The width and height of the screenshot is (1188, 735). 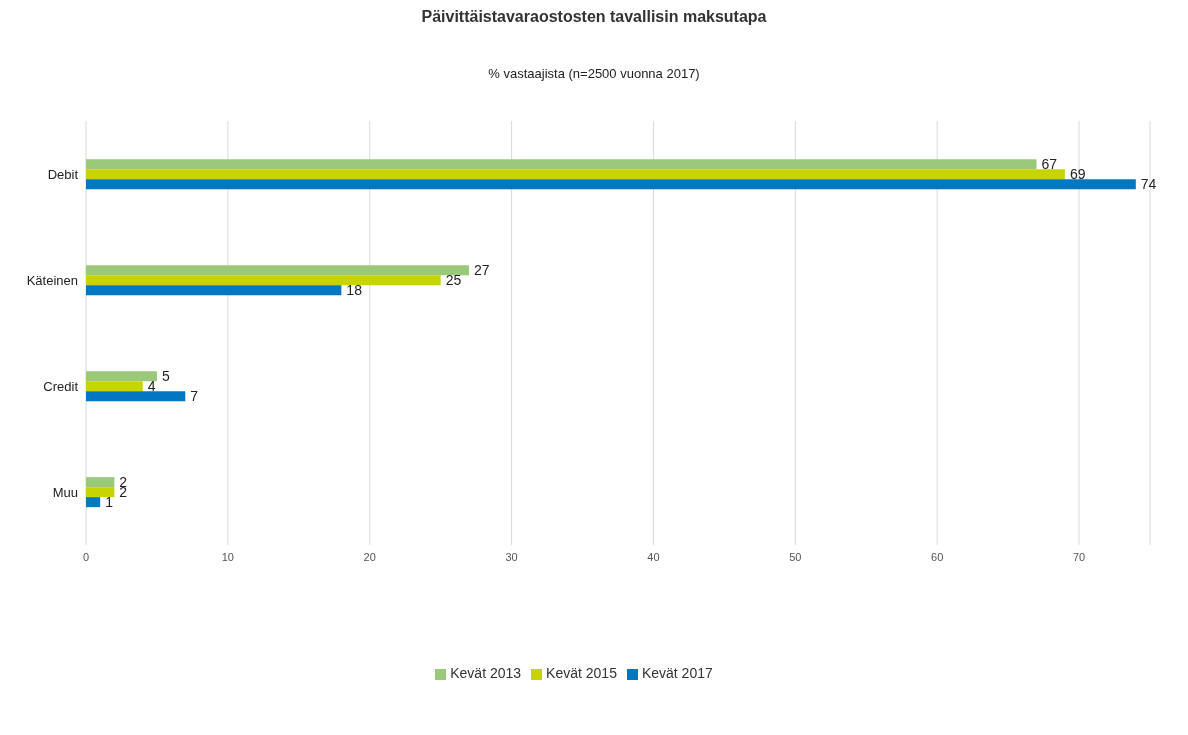 What do you see at coordinates (52, 280) in the screenshot?
I see `y-tick-label: Käteinen` at bounding box center [52, 280].